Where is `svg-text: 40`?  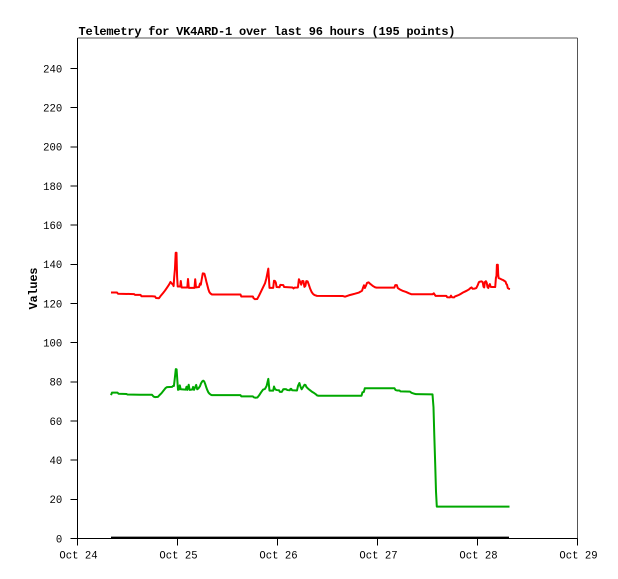
svg-text: 40 is located at coordinates (55, 462).